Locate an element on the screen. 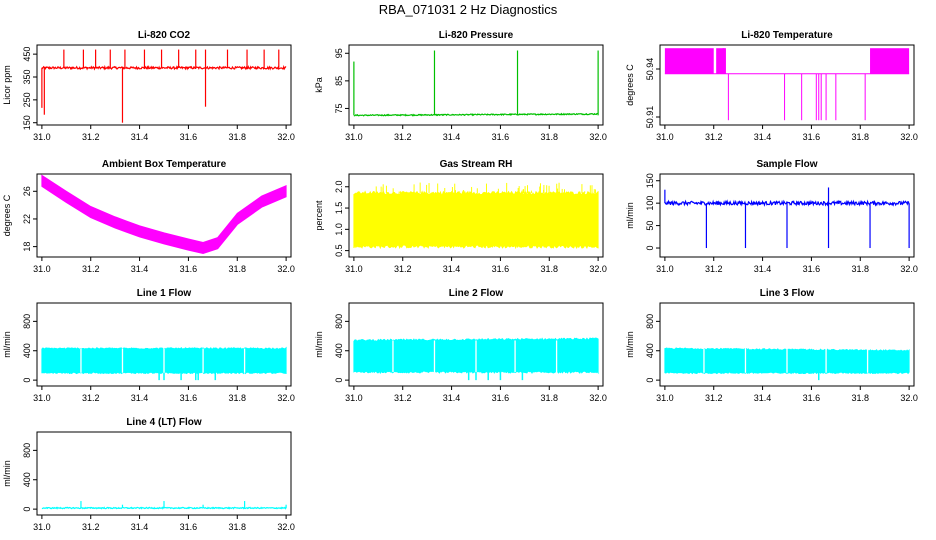 The height and width of the screenshot is (540, 936). y-tick-label: 250 is located at coordinates (27, 99).